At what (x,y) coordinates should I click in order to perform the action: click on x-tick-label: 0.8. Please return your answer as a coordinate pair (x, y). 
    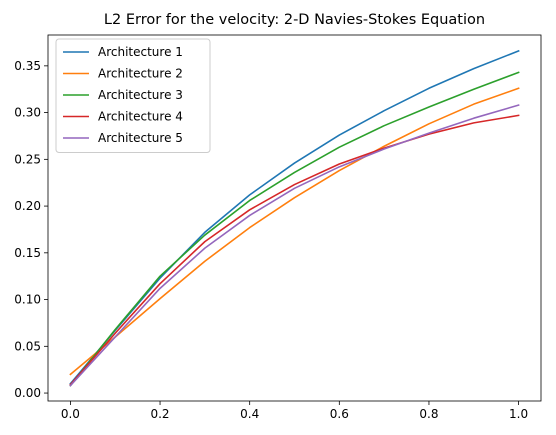
    Looking at the image, I should click on (428, 414).